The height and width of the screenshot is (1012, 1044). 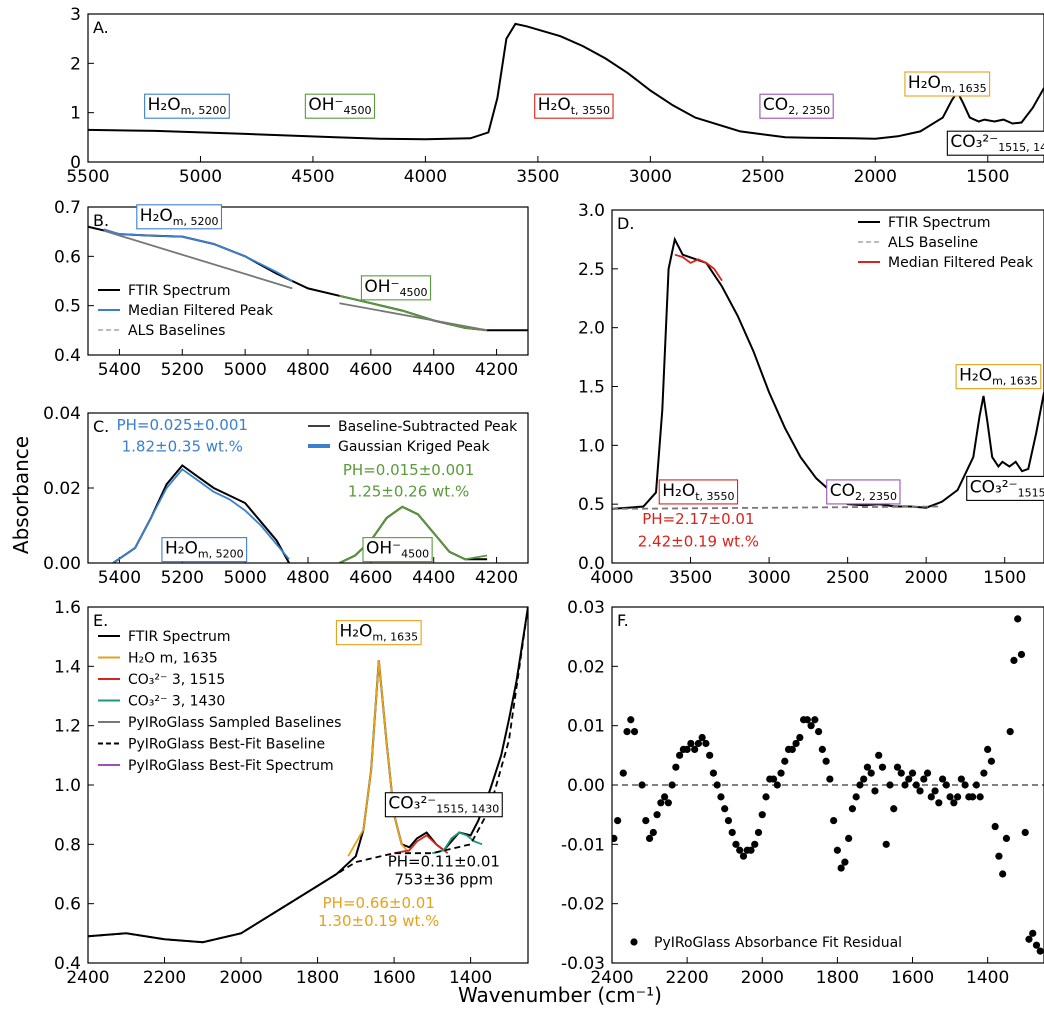 I want to click on y-tick-label: 0.03, so click(x=586, y=608).